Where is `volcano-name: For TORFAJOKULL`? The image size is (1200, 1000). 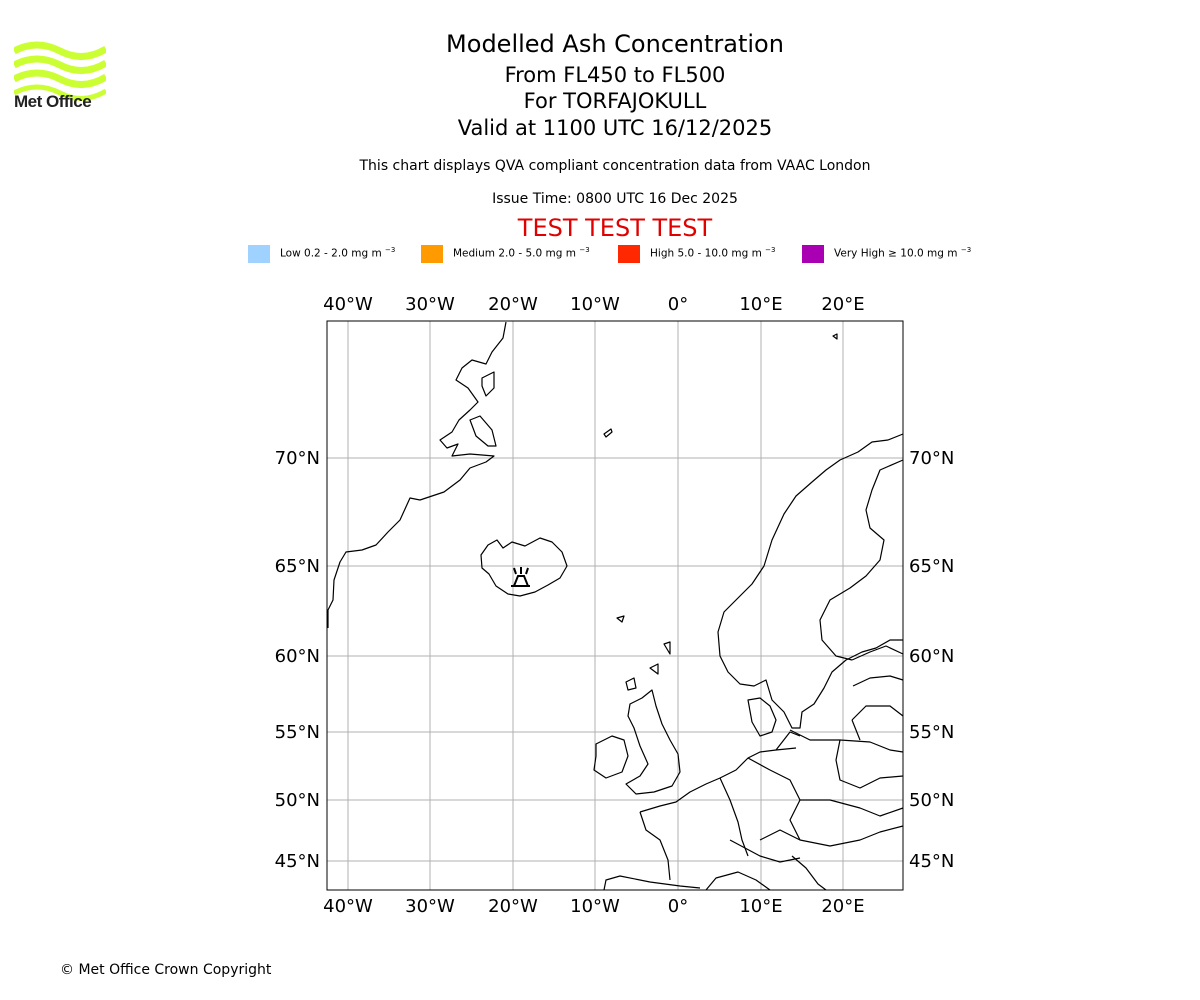 volcano-name: For TORFAJOKULL is located at coordinates (615, 101).